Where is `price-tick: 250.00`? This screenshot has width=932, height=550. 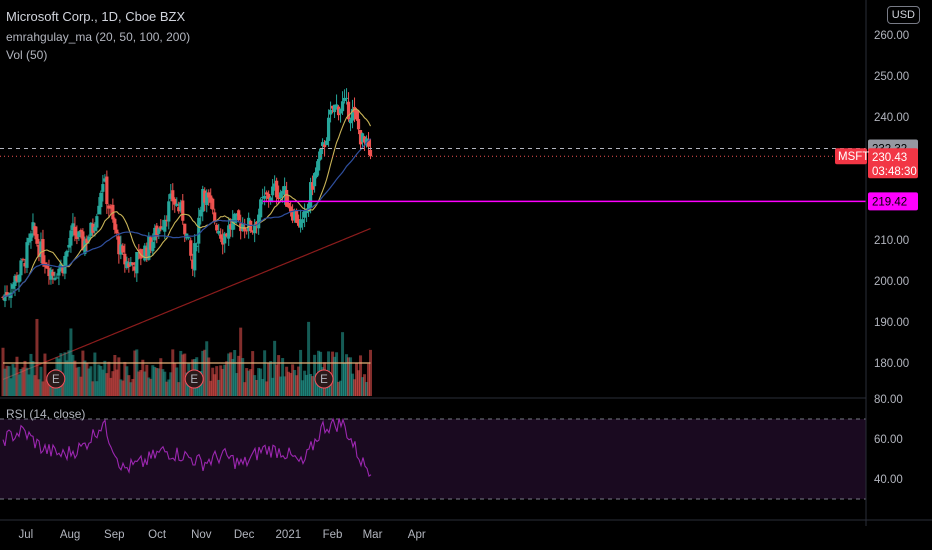
price-tick: 250.00 is located at coordinates (891, 77).